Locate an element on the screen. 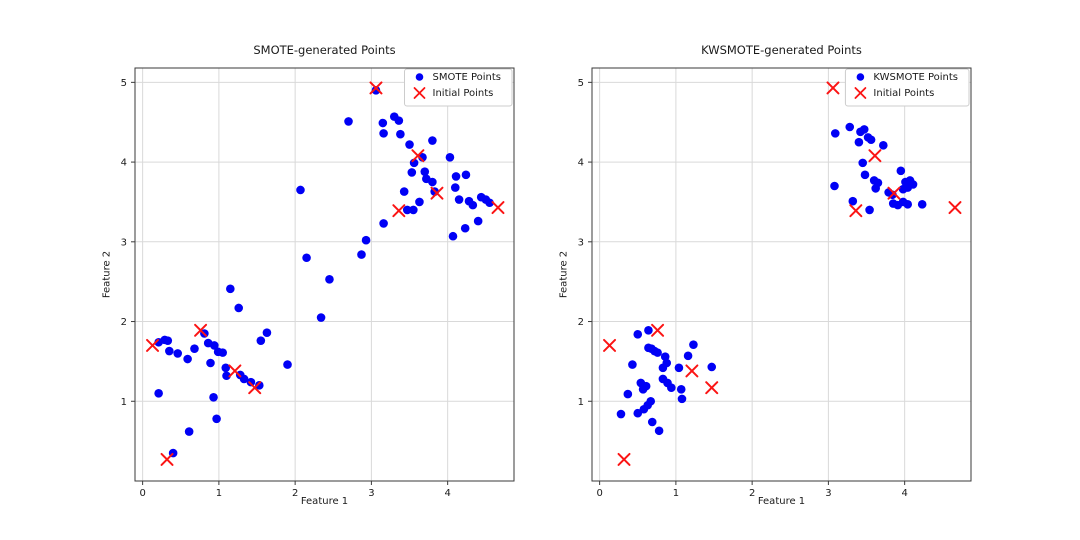  x-tick-label: 1 is located at coordinates (219, 493).